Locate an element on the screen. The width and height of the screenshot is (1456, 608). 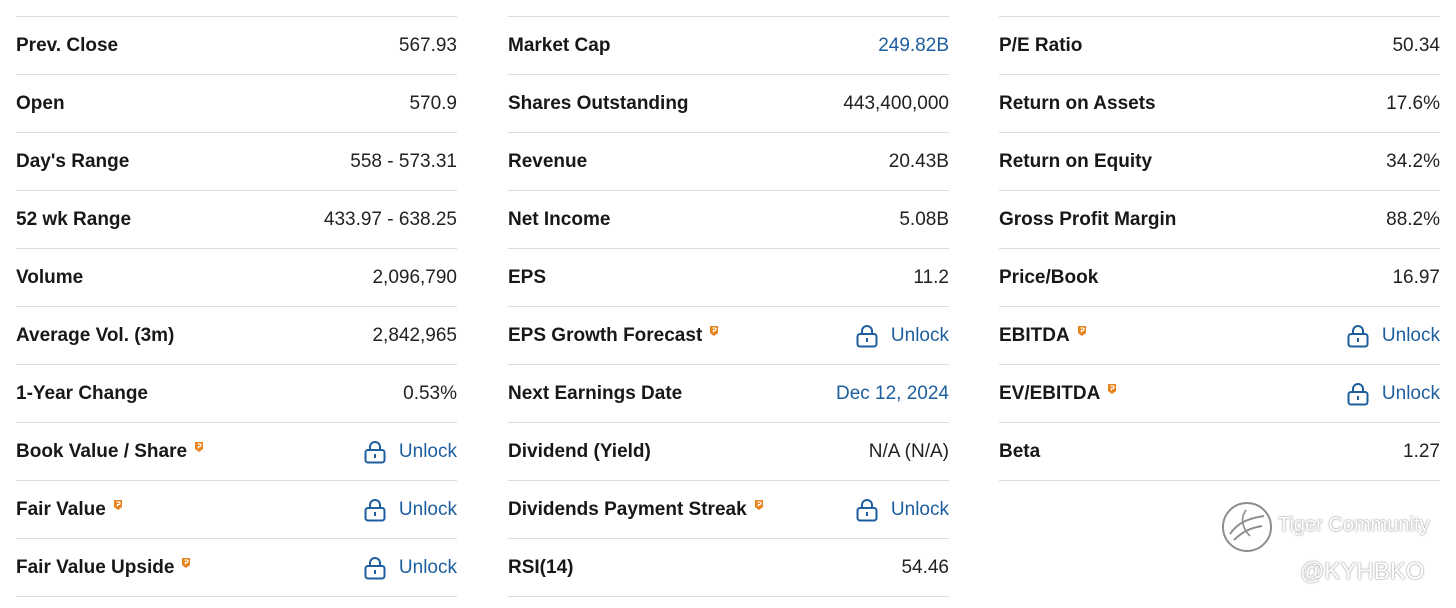
stat-row-fair-value-upside: Fair Value Upside Unlock is located at coordinates (236, 567).